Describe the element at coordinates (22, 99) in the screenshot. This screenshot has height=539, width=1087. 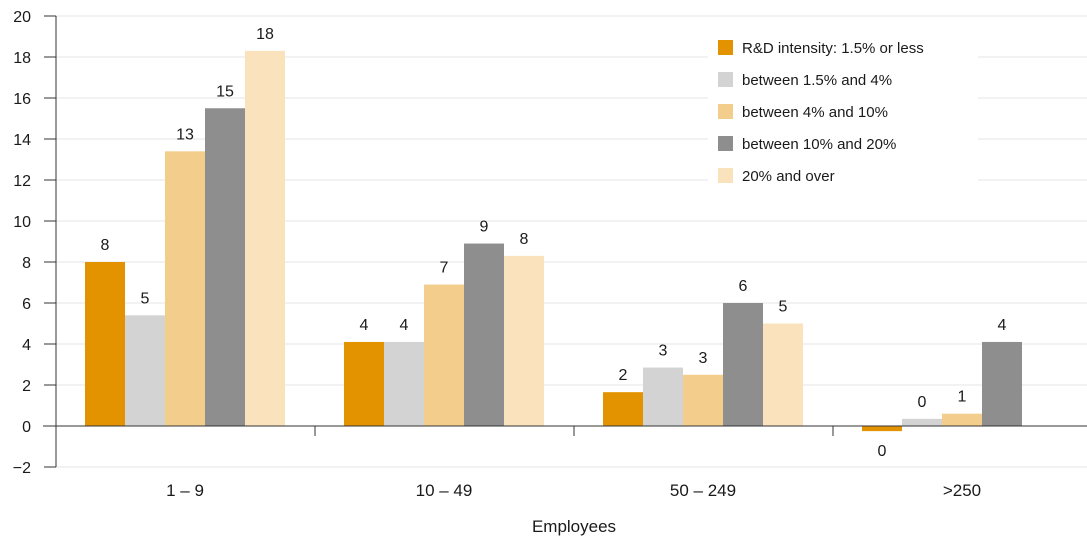
I see `y-tick-label: 16` at that location.